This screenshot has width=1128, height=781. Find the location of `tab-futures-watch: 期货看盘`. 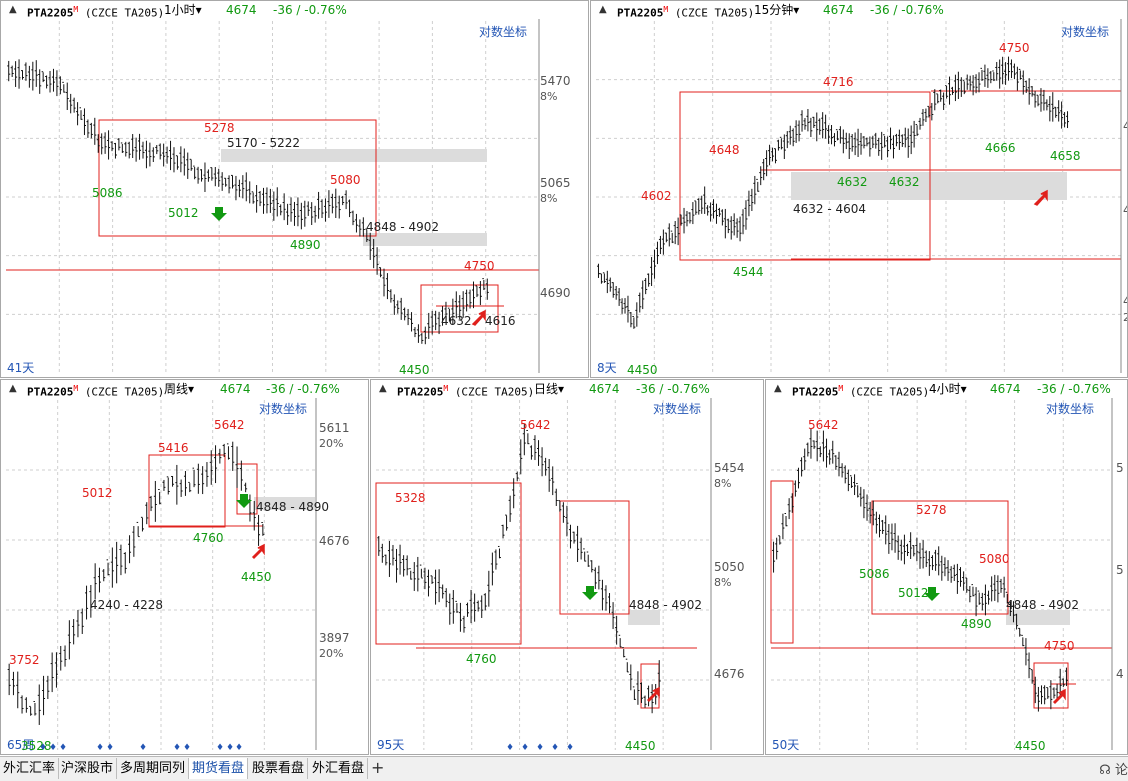

tab-futures-watch: 期货看盘 is located at coordinates (218, 768).